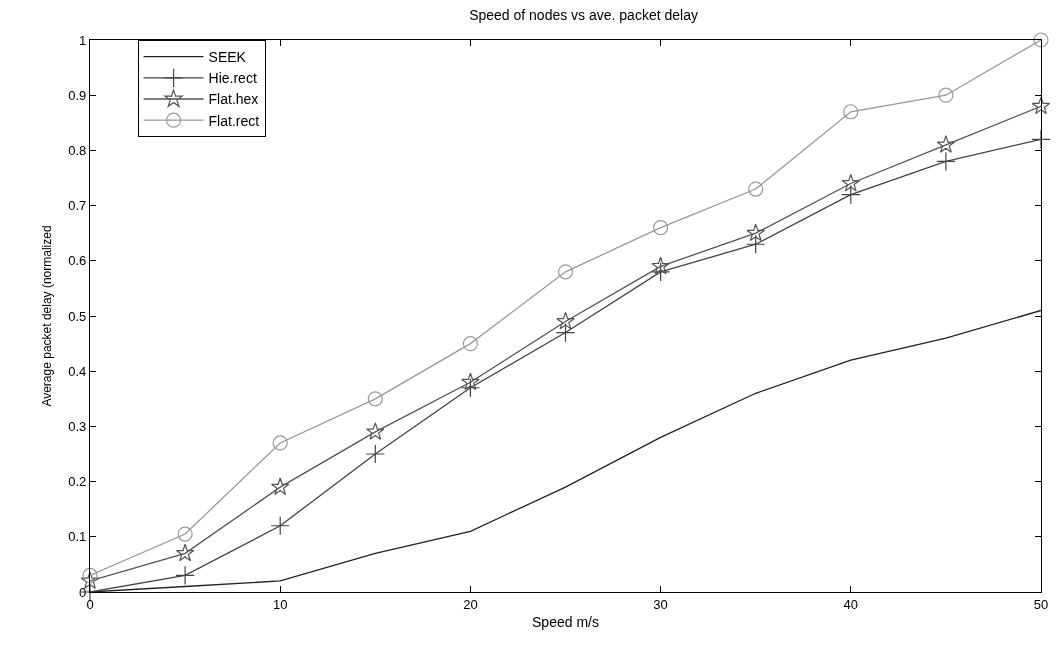 This screenshot has width=1061, height=652. I want to click on y-tick-label: 0.8, so click(77, 150).